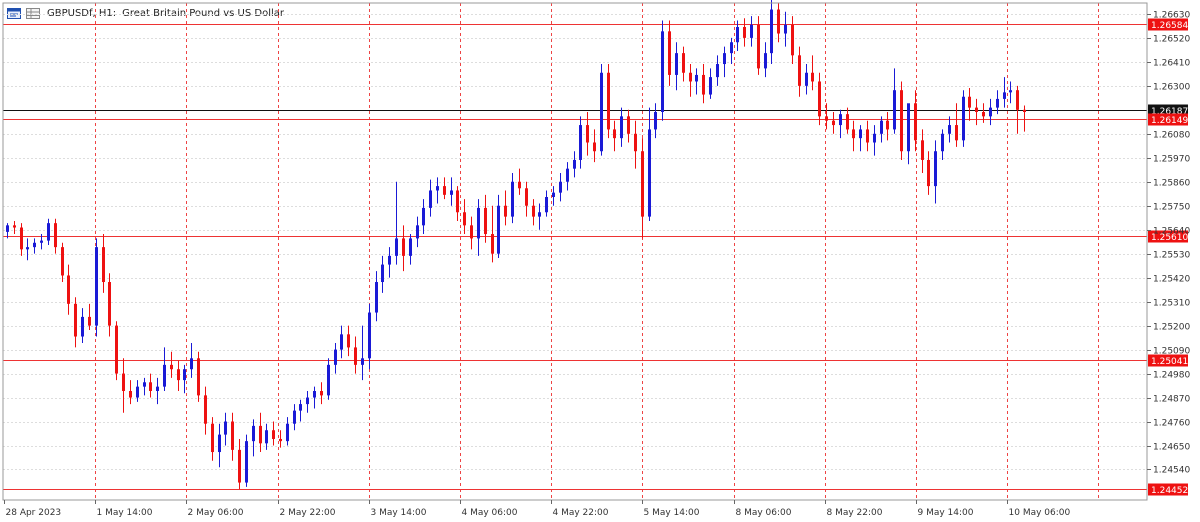 This screenshot has height=522, width=1200. What do you see at coordinates (33, 13) in the screenshot?
I see `symbol-grid-icon` at bounding box center [33, 13].